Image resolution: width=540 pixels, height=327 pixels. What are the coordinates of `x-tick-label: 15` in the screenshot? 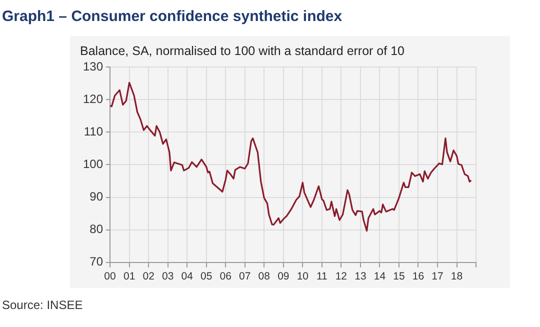 It's located at (399, 276).